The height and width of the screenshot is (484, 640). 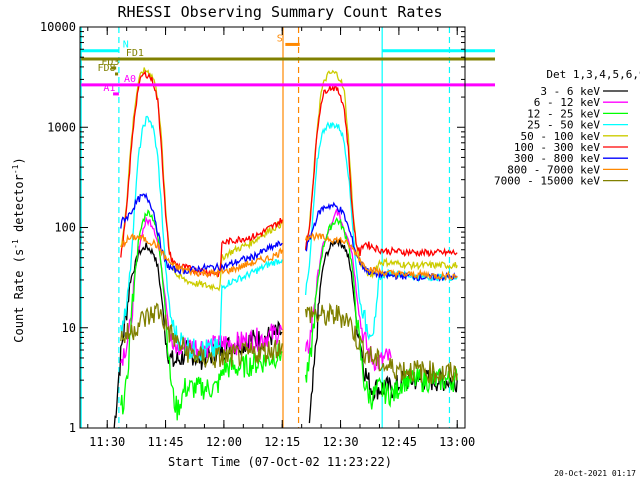 I want to click on y-axis-label-mid: detector, so click(x=19, y=206).